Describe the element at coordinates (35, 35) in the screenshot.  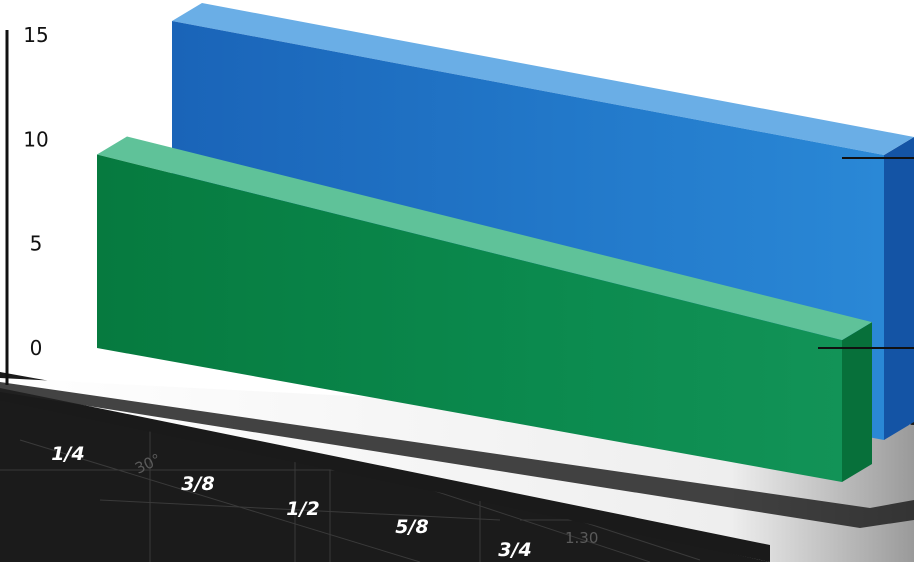
I see `y-tick-label: 15` at that location.